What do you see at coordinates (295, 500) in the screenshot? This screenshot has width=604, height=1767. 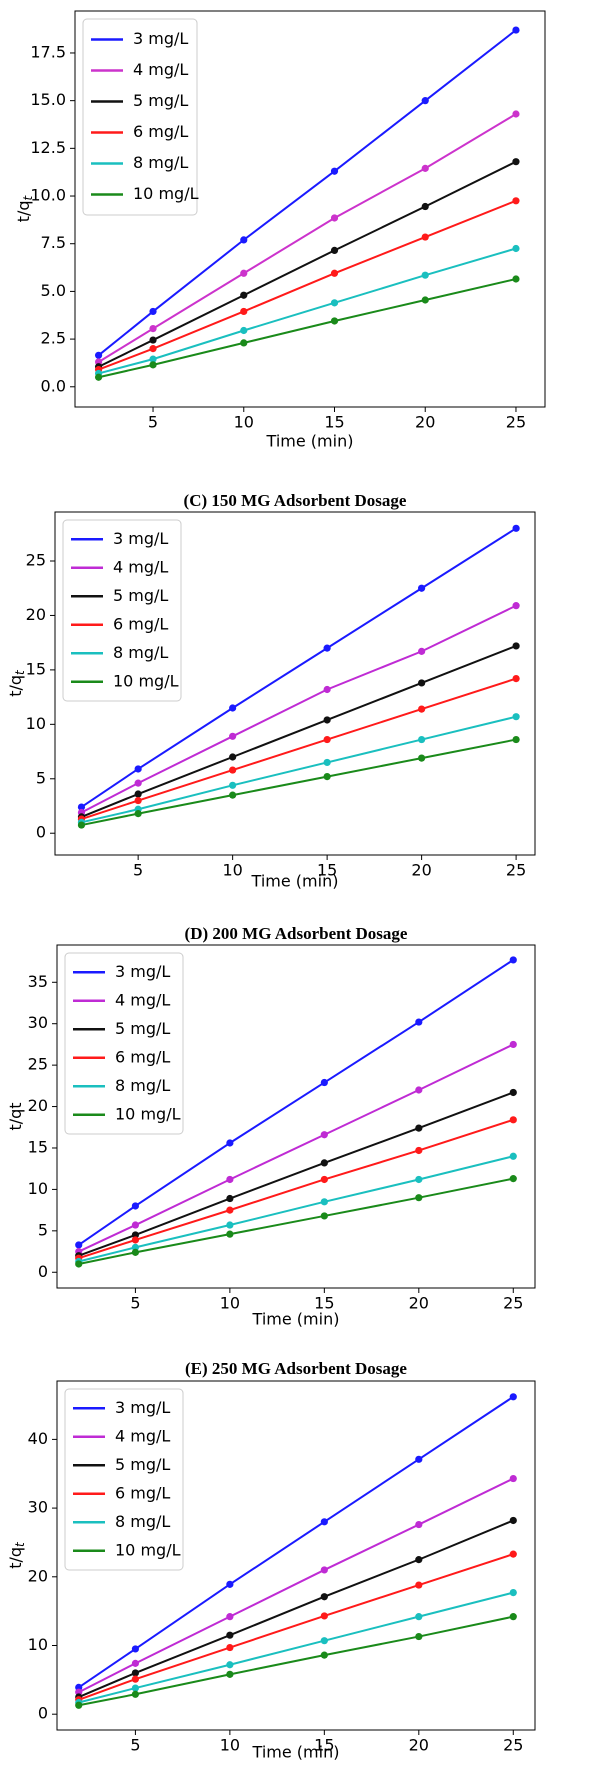 I see `chart-title: (C) 150 MG Adsorbent Dosage` at bounding box center [295, 500].